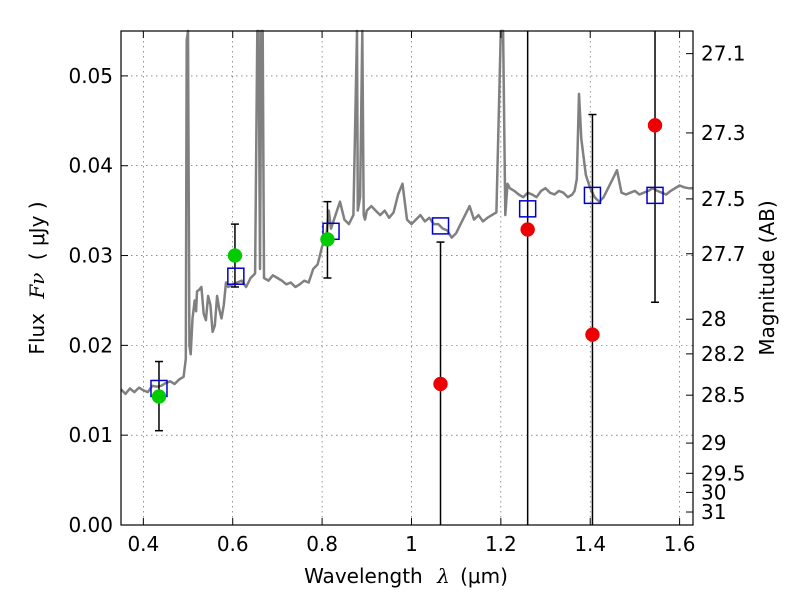  What do you see at coordinates (90, 525) in the screenshot?
I see `y-tick-label: 0.00` at bounding box center [90, 525].